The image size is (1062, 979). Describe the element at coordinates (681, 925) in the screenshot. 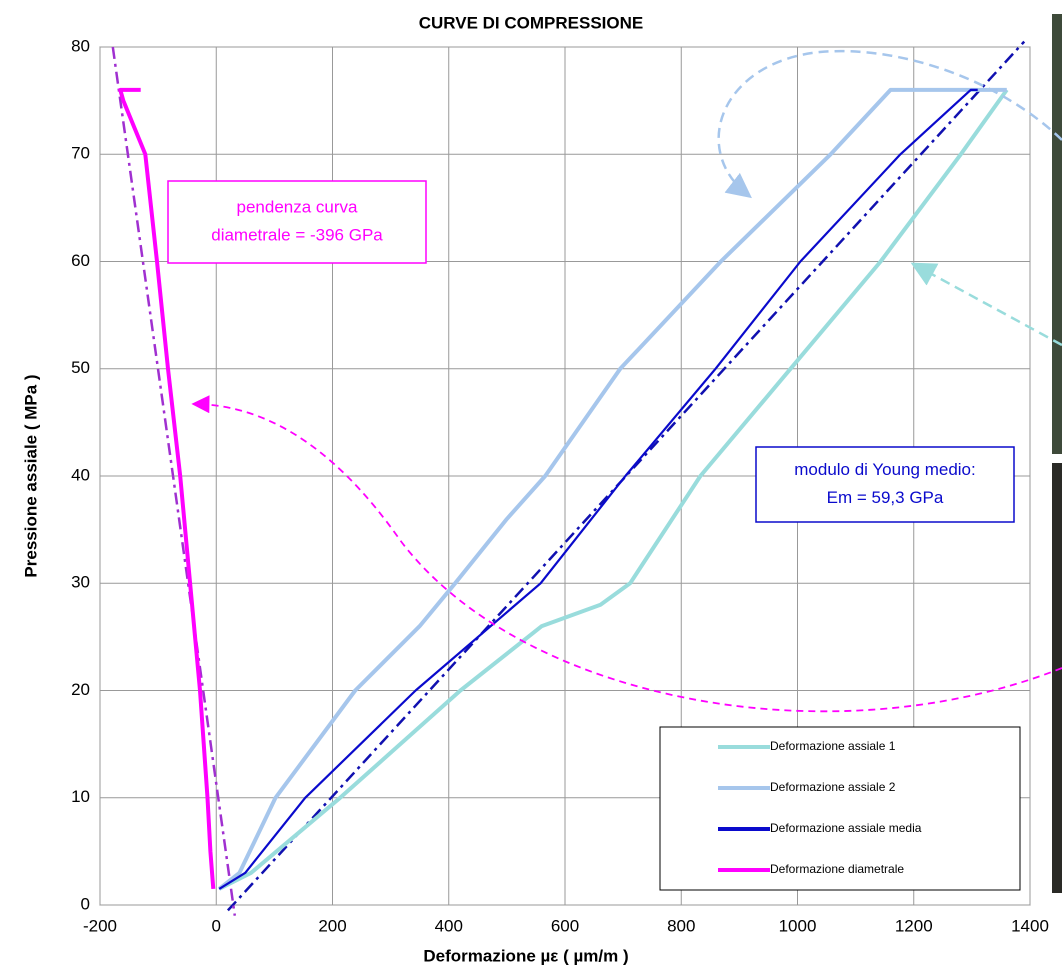

I see `x-tick-label: 800` at that location.